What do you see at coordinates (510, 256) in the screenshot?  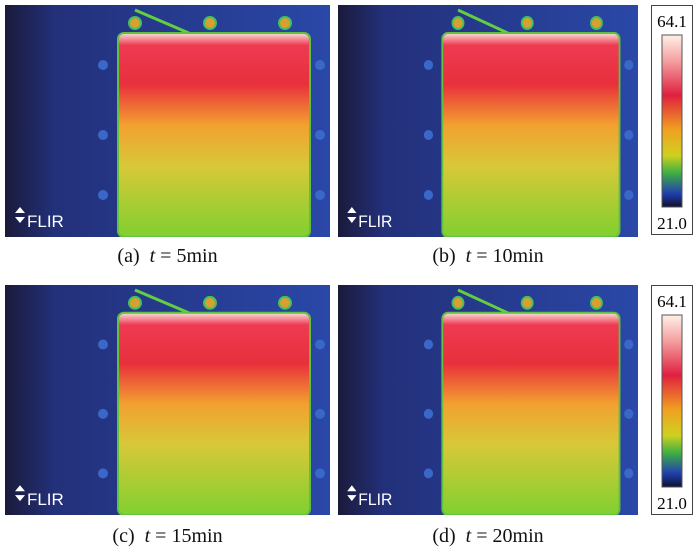 I see `caption-value: = 10min` at bounding box center [510, 256].